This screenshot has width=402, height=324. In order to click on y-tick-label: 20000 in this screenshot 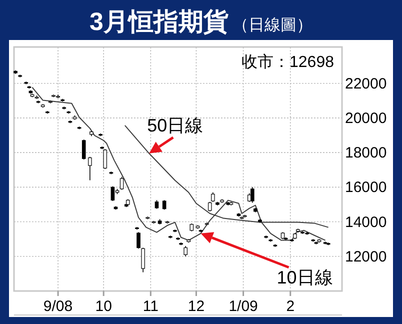, I will do `click(366, 118)`.